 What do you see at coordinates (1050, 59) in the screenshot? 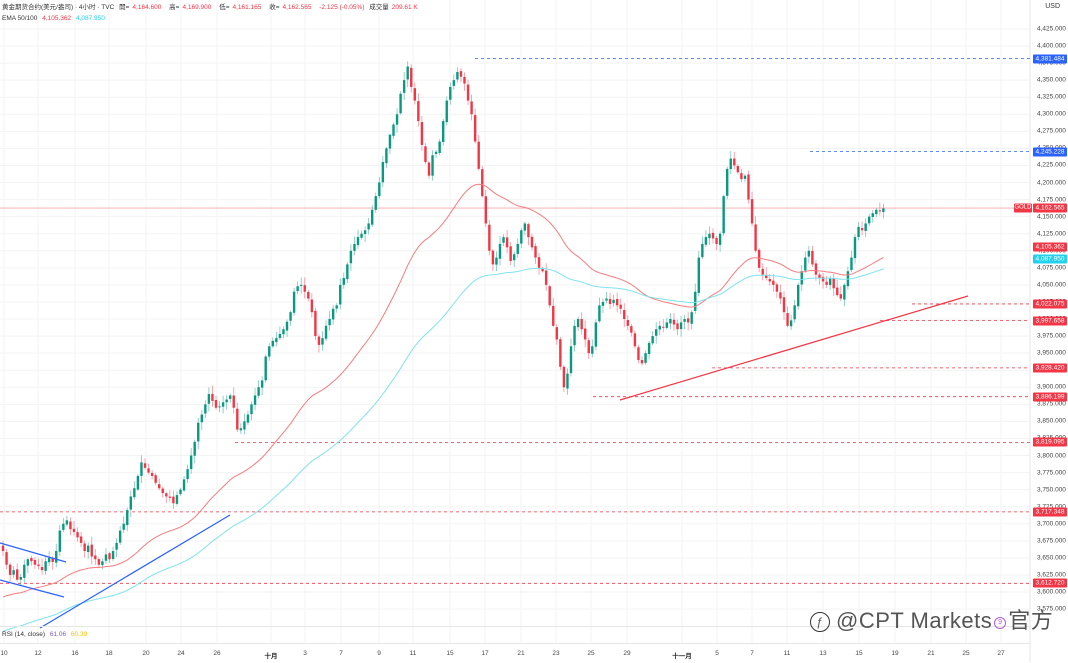
I see `price-tag: 4,381.484` at bounding box center [1050, 59].